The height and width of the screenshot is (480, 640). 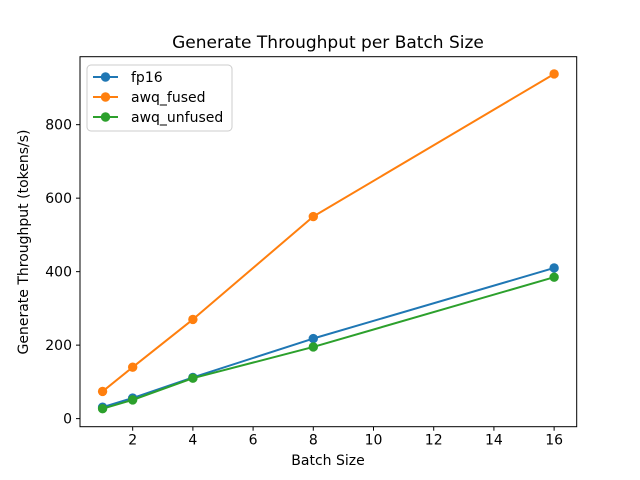 I want to click on y-tick-label: 600, so click(x=58, y=199).